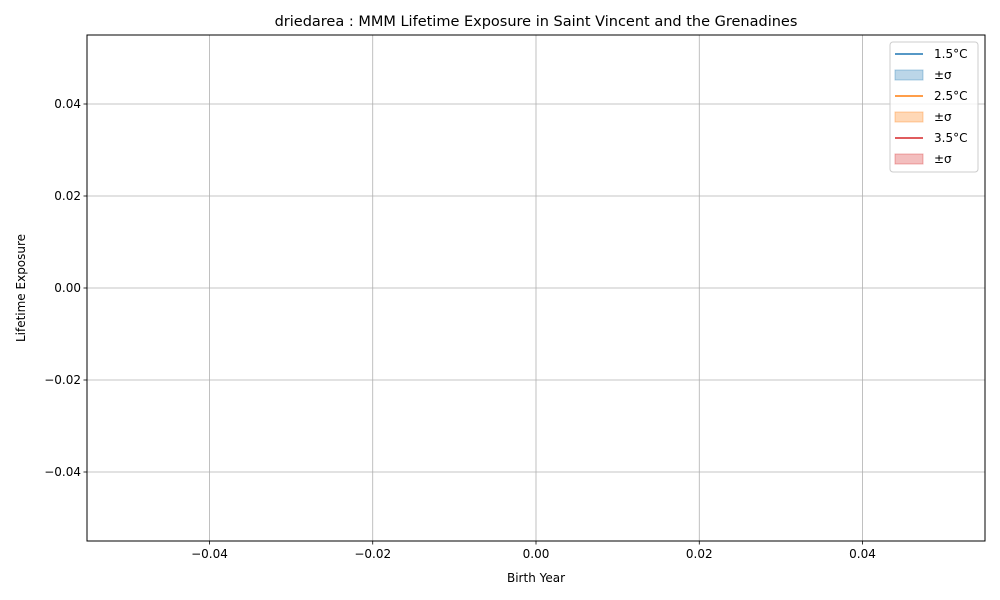 The width and height of the screenshot is (1000, 600). Describe the element at coordinates (67, 104) in the screenshot. I see `y-tick-label: 0.04` at that location.